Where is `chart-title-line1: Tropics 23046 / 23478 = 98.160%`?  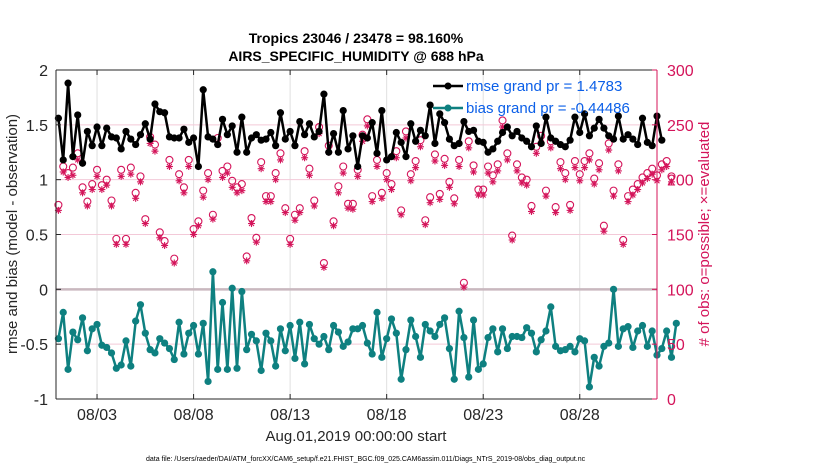
chart-title-line1: Tropics 23046 / 23478 = 98.160% is located at coordinates (356, 38).